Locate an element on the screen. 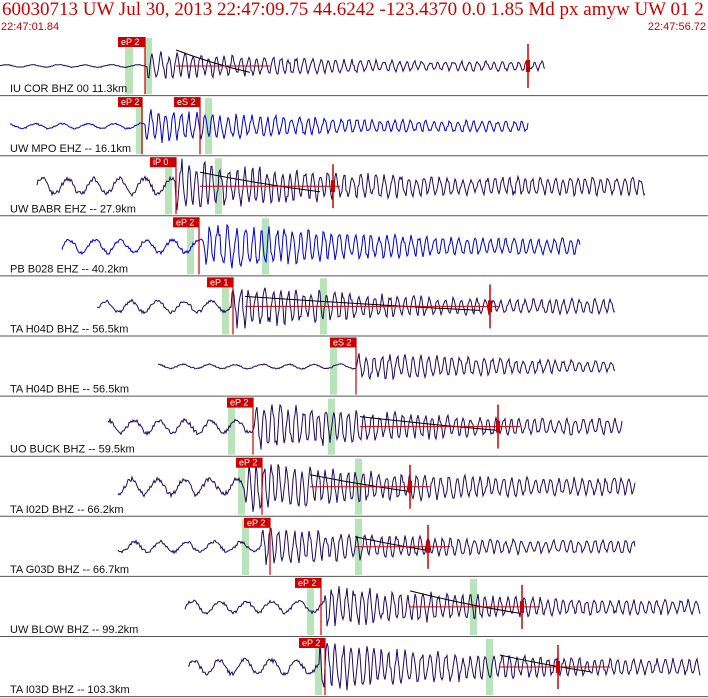 This screenshot has height=698, width=708. trace-row: iP 0 UW BABR EHZ -- 27.9km is located at coordinates (354, 187).